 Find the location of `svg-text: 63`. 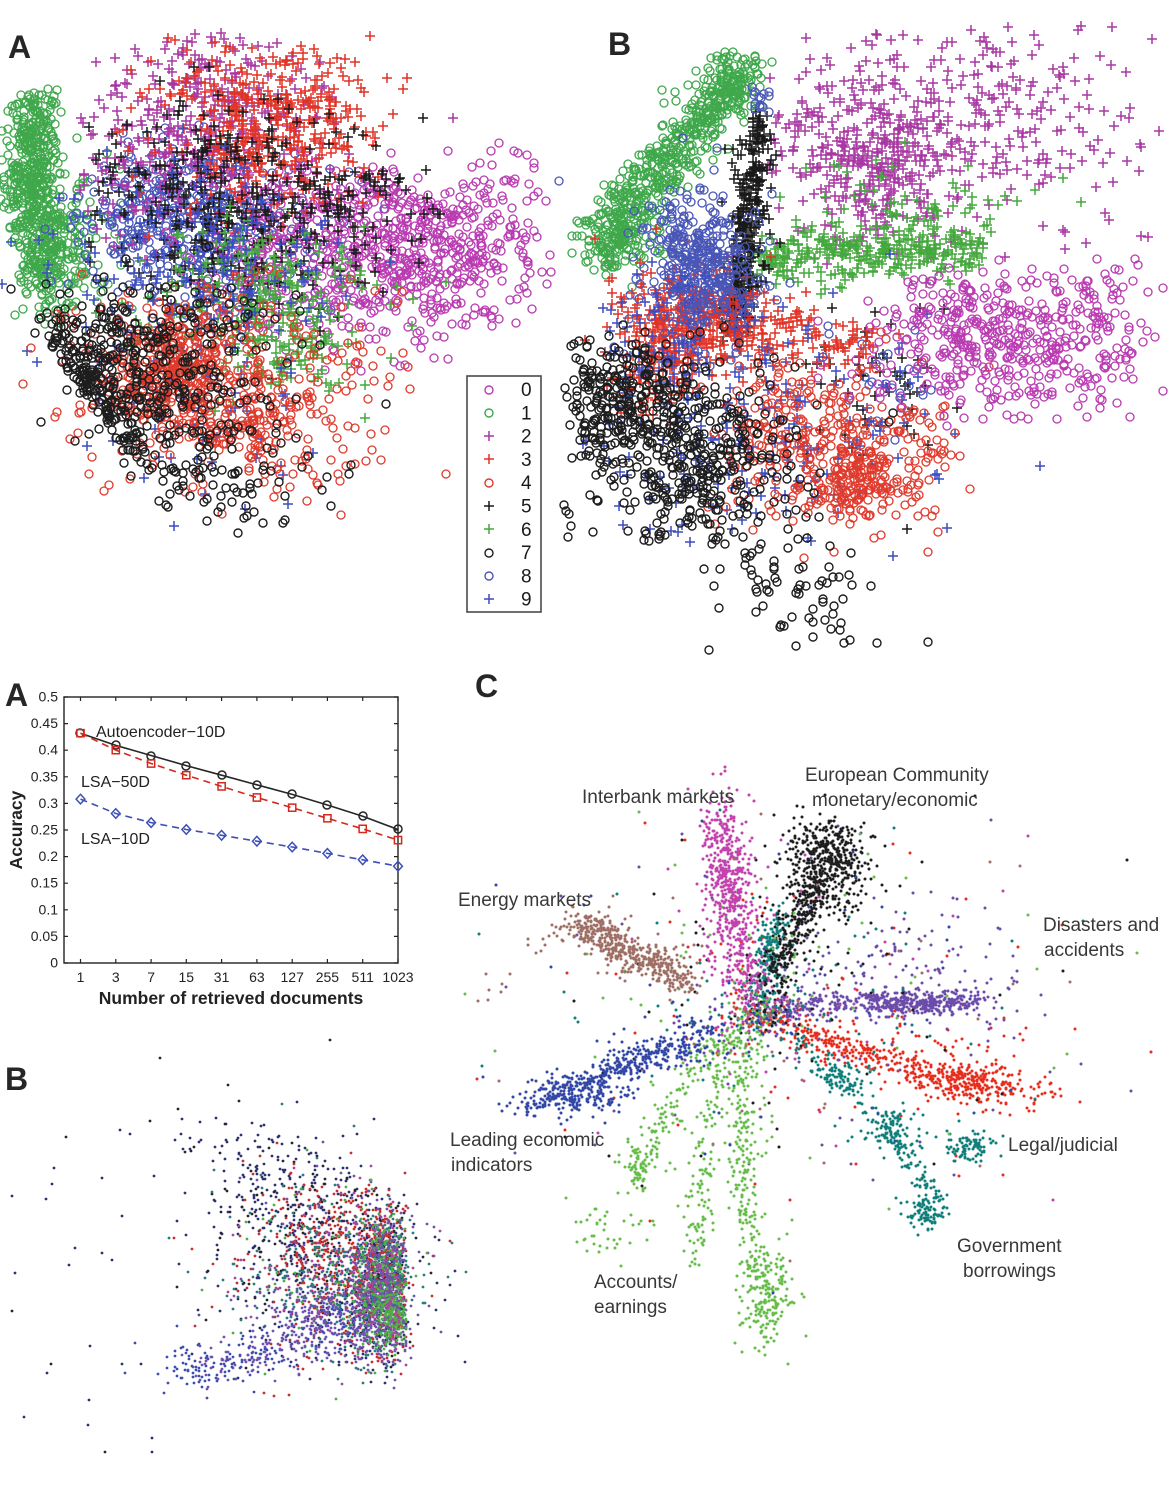

svg-text: 63 is located at coordinates (257, 977).